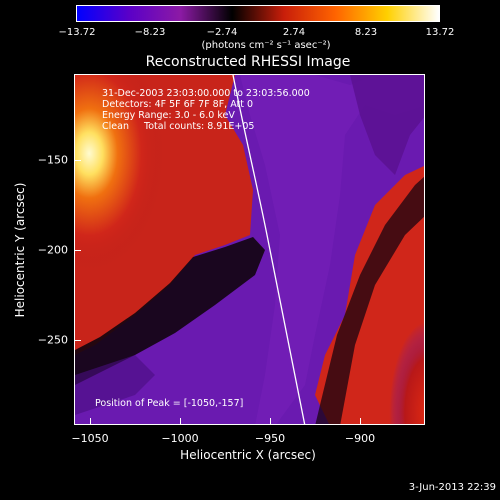 The width and height of the screenshot is (500, 500). Describe the element at coordinates (366, 32) in the screenshot. I see `colorbar-tick: 8.23` at that location.